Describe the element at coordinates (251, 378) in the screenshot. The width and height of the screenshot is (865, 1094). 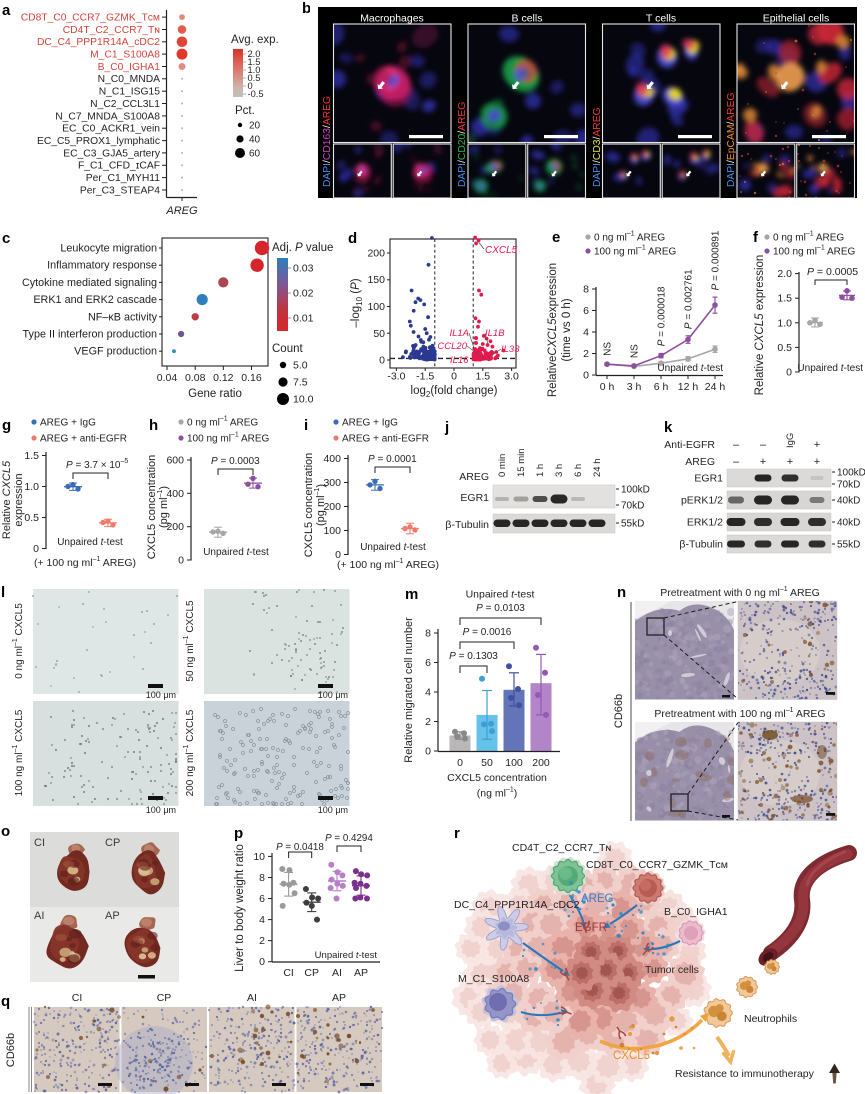
I see `svg-text: 0.16` at that location.